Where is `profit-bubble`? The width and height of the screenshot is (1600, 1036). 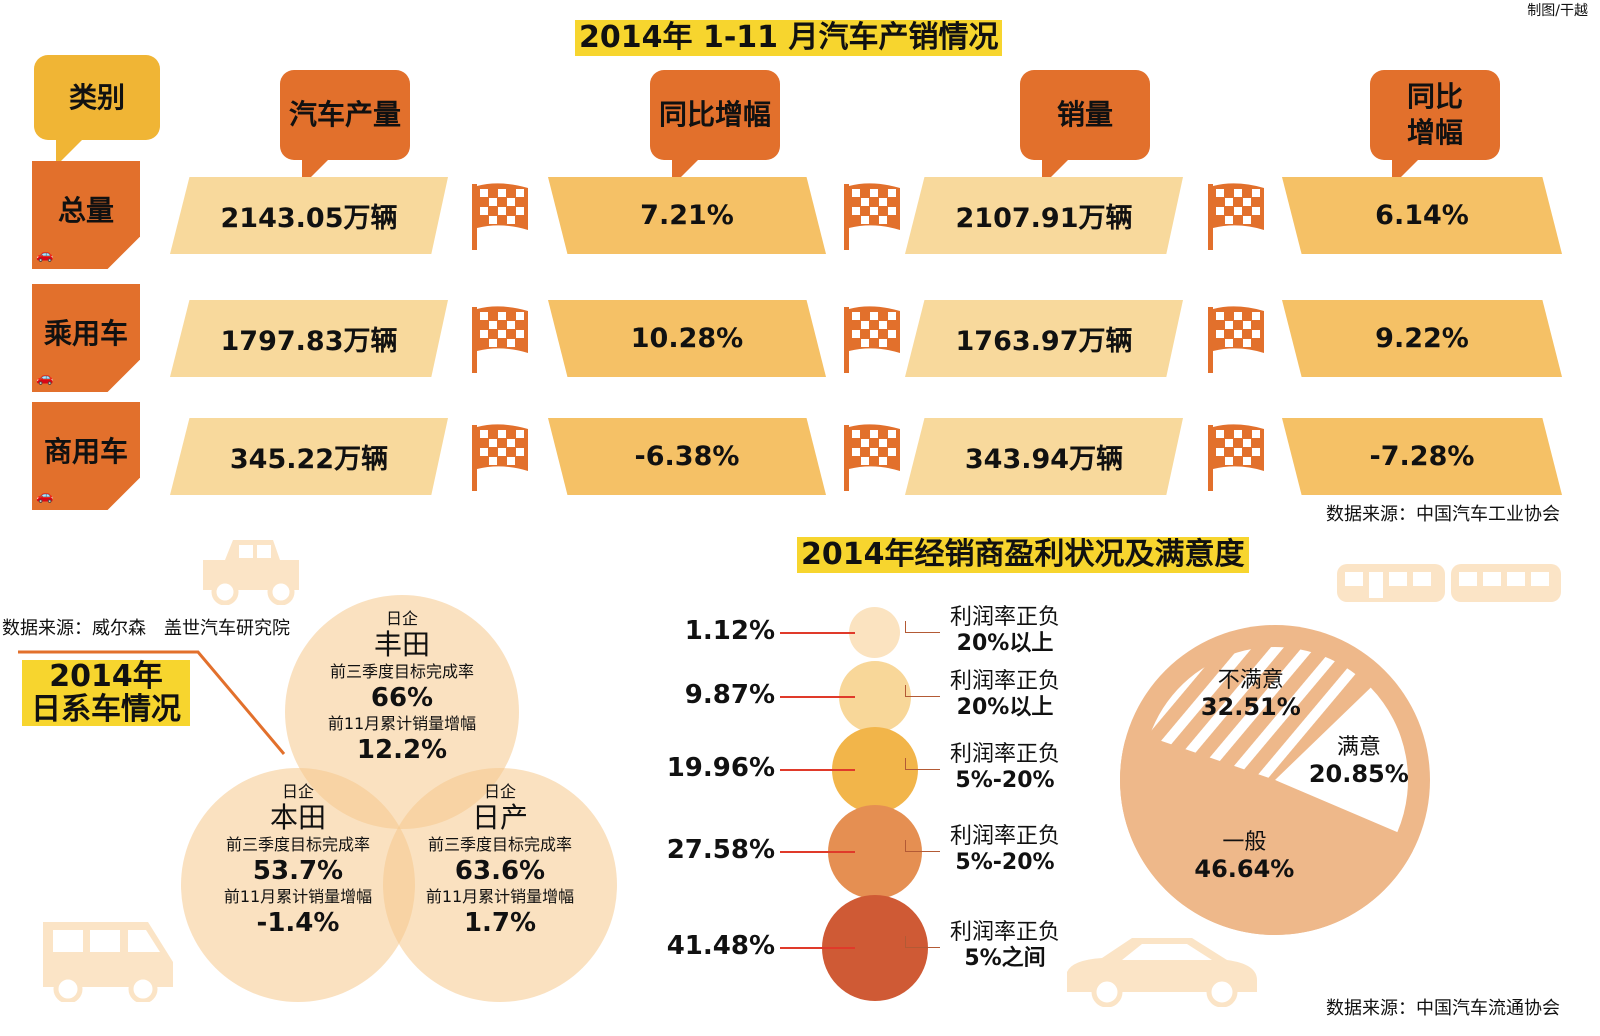 profit-bubble is located at coordinates (875, 633).